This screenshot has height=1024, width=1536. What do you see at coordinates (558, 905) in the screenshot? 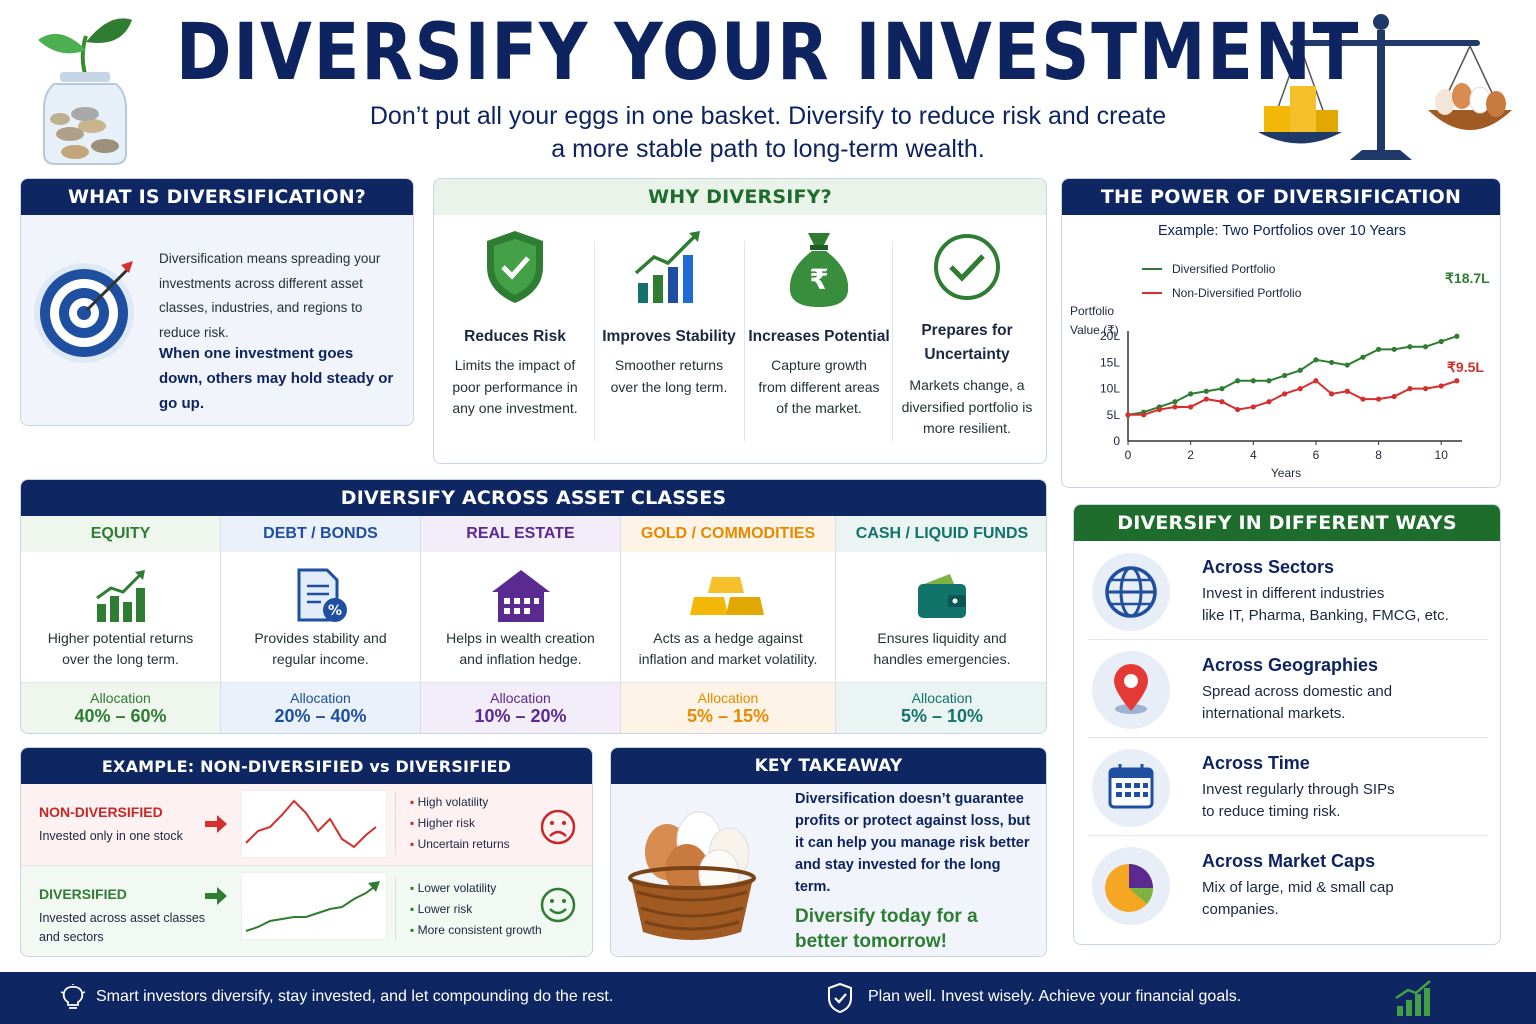
I see `smile-face-icon` at bounding box center [558, 905].